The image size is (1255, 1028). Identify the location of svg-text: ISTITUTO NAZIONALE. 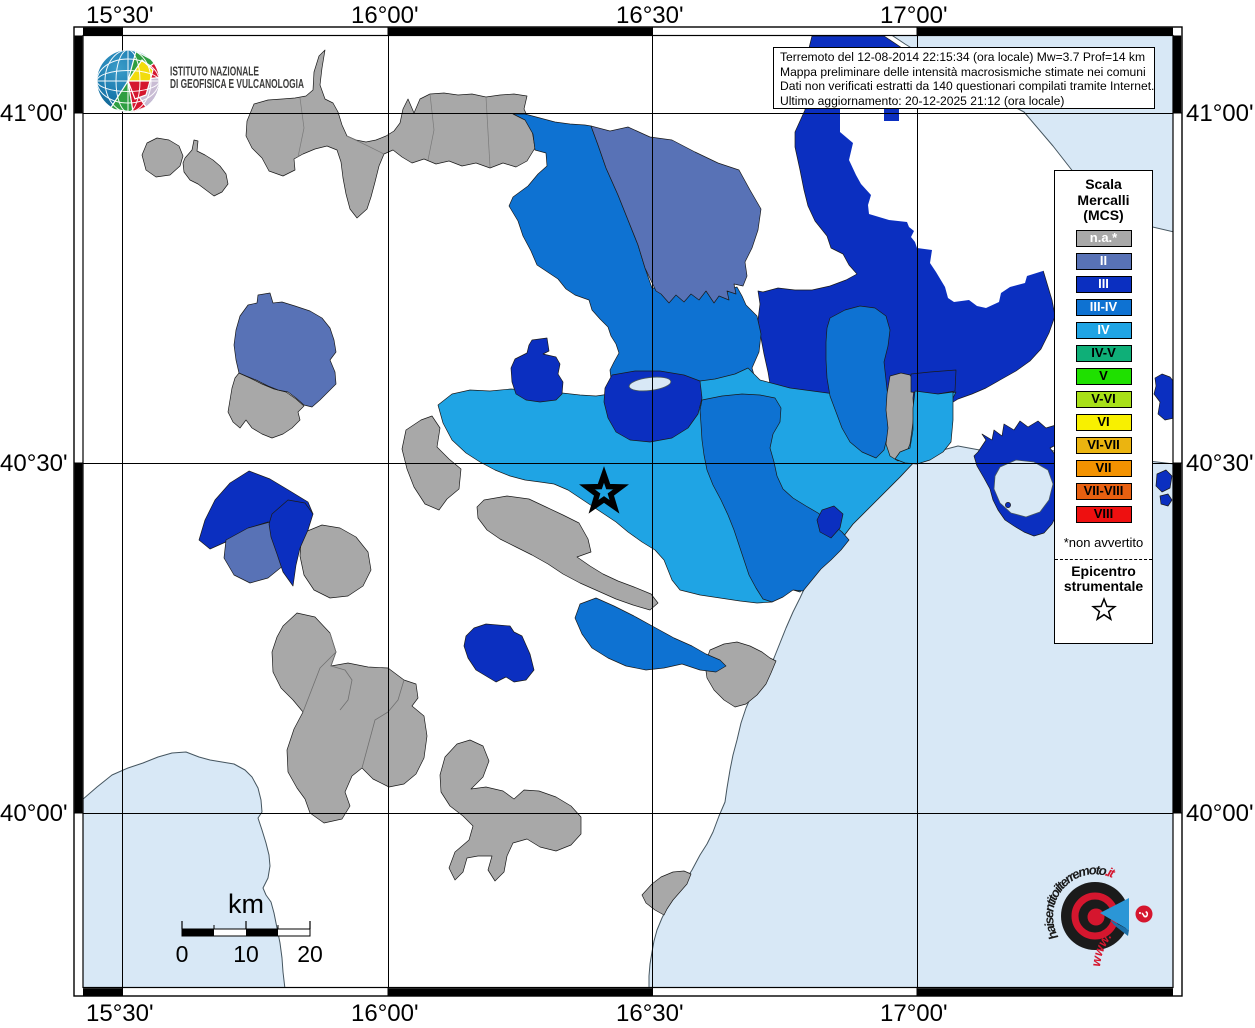
(214, 71).